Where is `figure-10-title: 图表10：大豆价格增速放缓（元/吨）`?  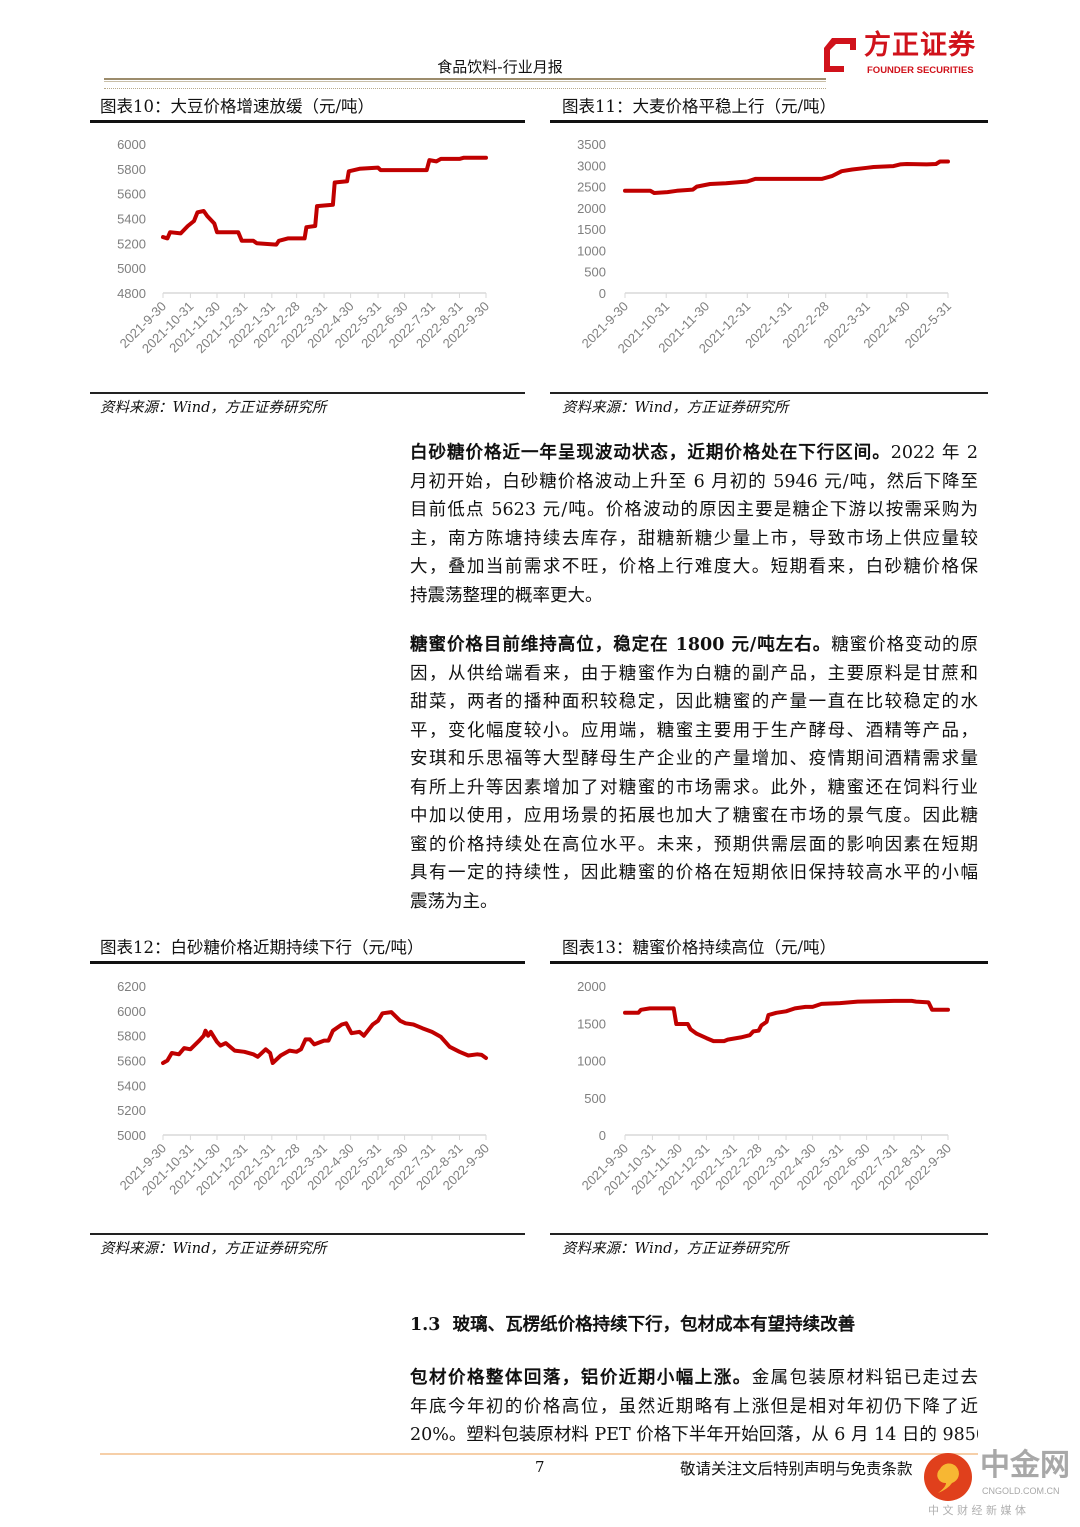
figure-10-title: 图表10：大豆价格增速放缓（元/吨） is located at coordinates (237, 106).